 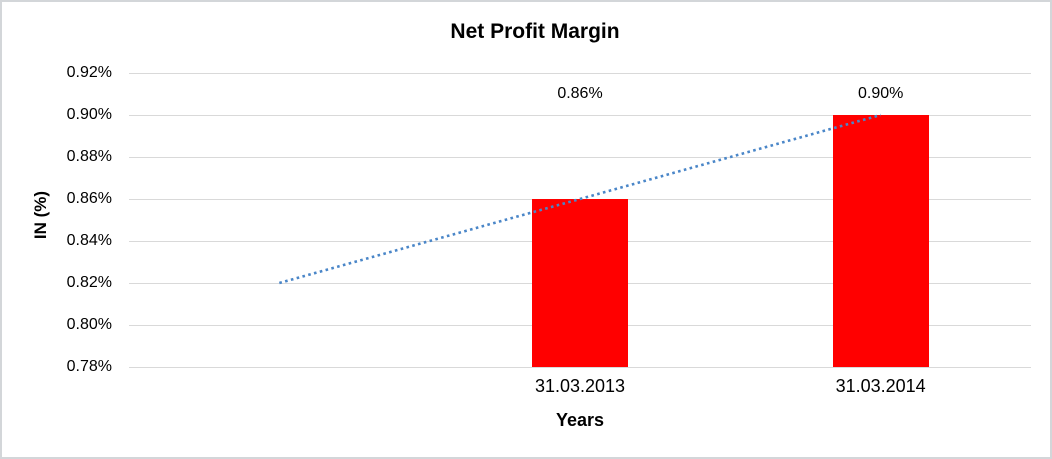 What do you see at coordinates (89, 156) in the screenshot?
I see `y-tick-label: 0.88%` at bounding box center [89, 156].